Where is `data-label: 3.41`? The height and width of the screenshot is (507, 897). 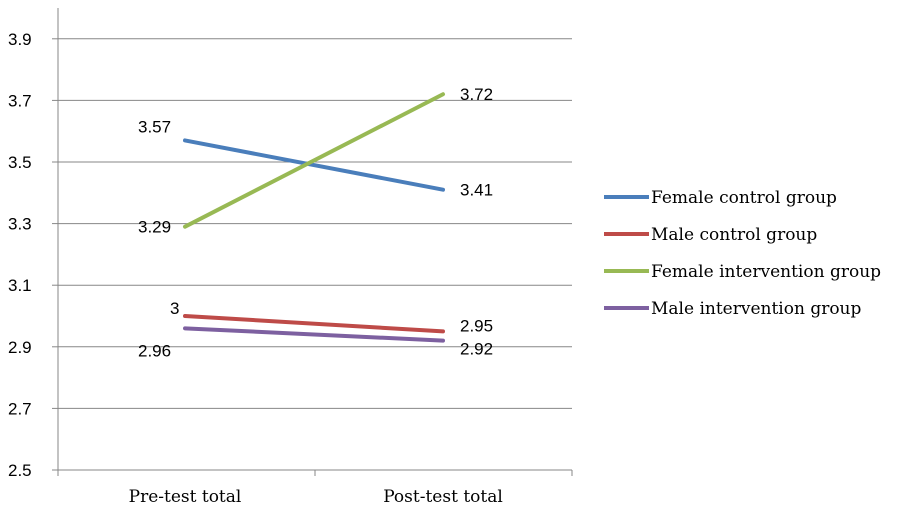 data-label: 3.41 is located at coordinates (476, 190).